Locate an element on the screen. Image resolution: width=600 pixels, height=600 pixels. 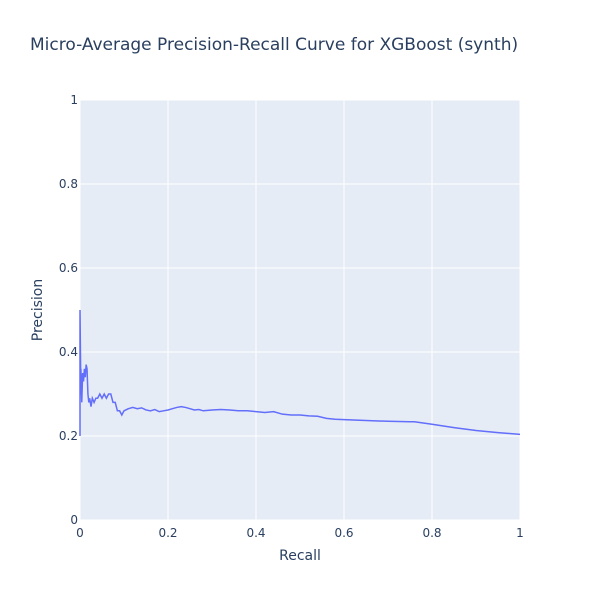
y-axis-title: Precision is located at coordinates (38, 310).